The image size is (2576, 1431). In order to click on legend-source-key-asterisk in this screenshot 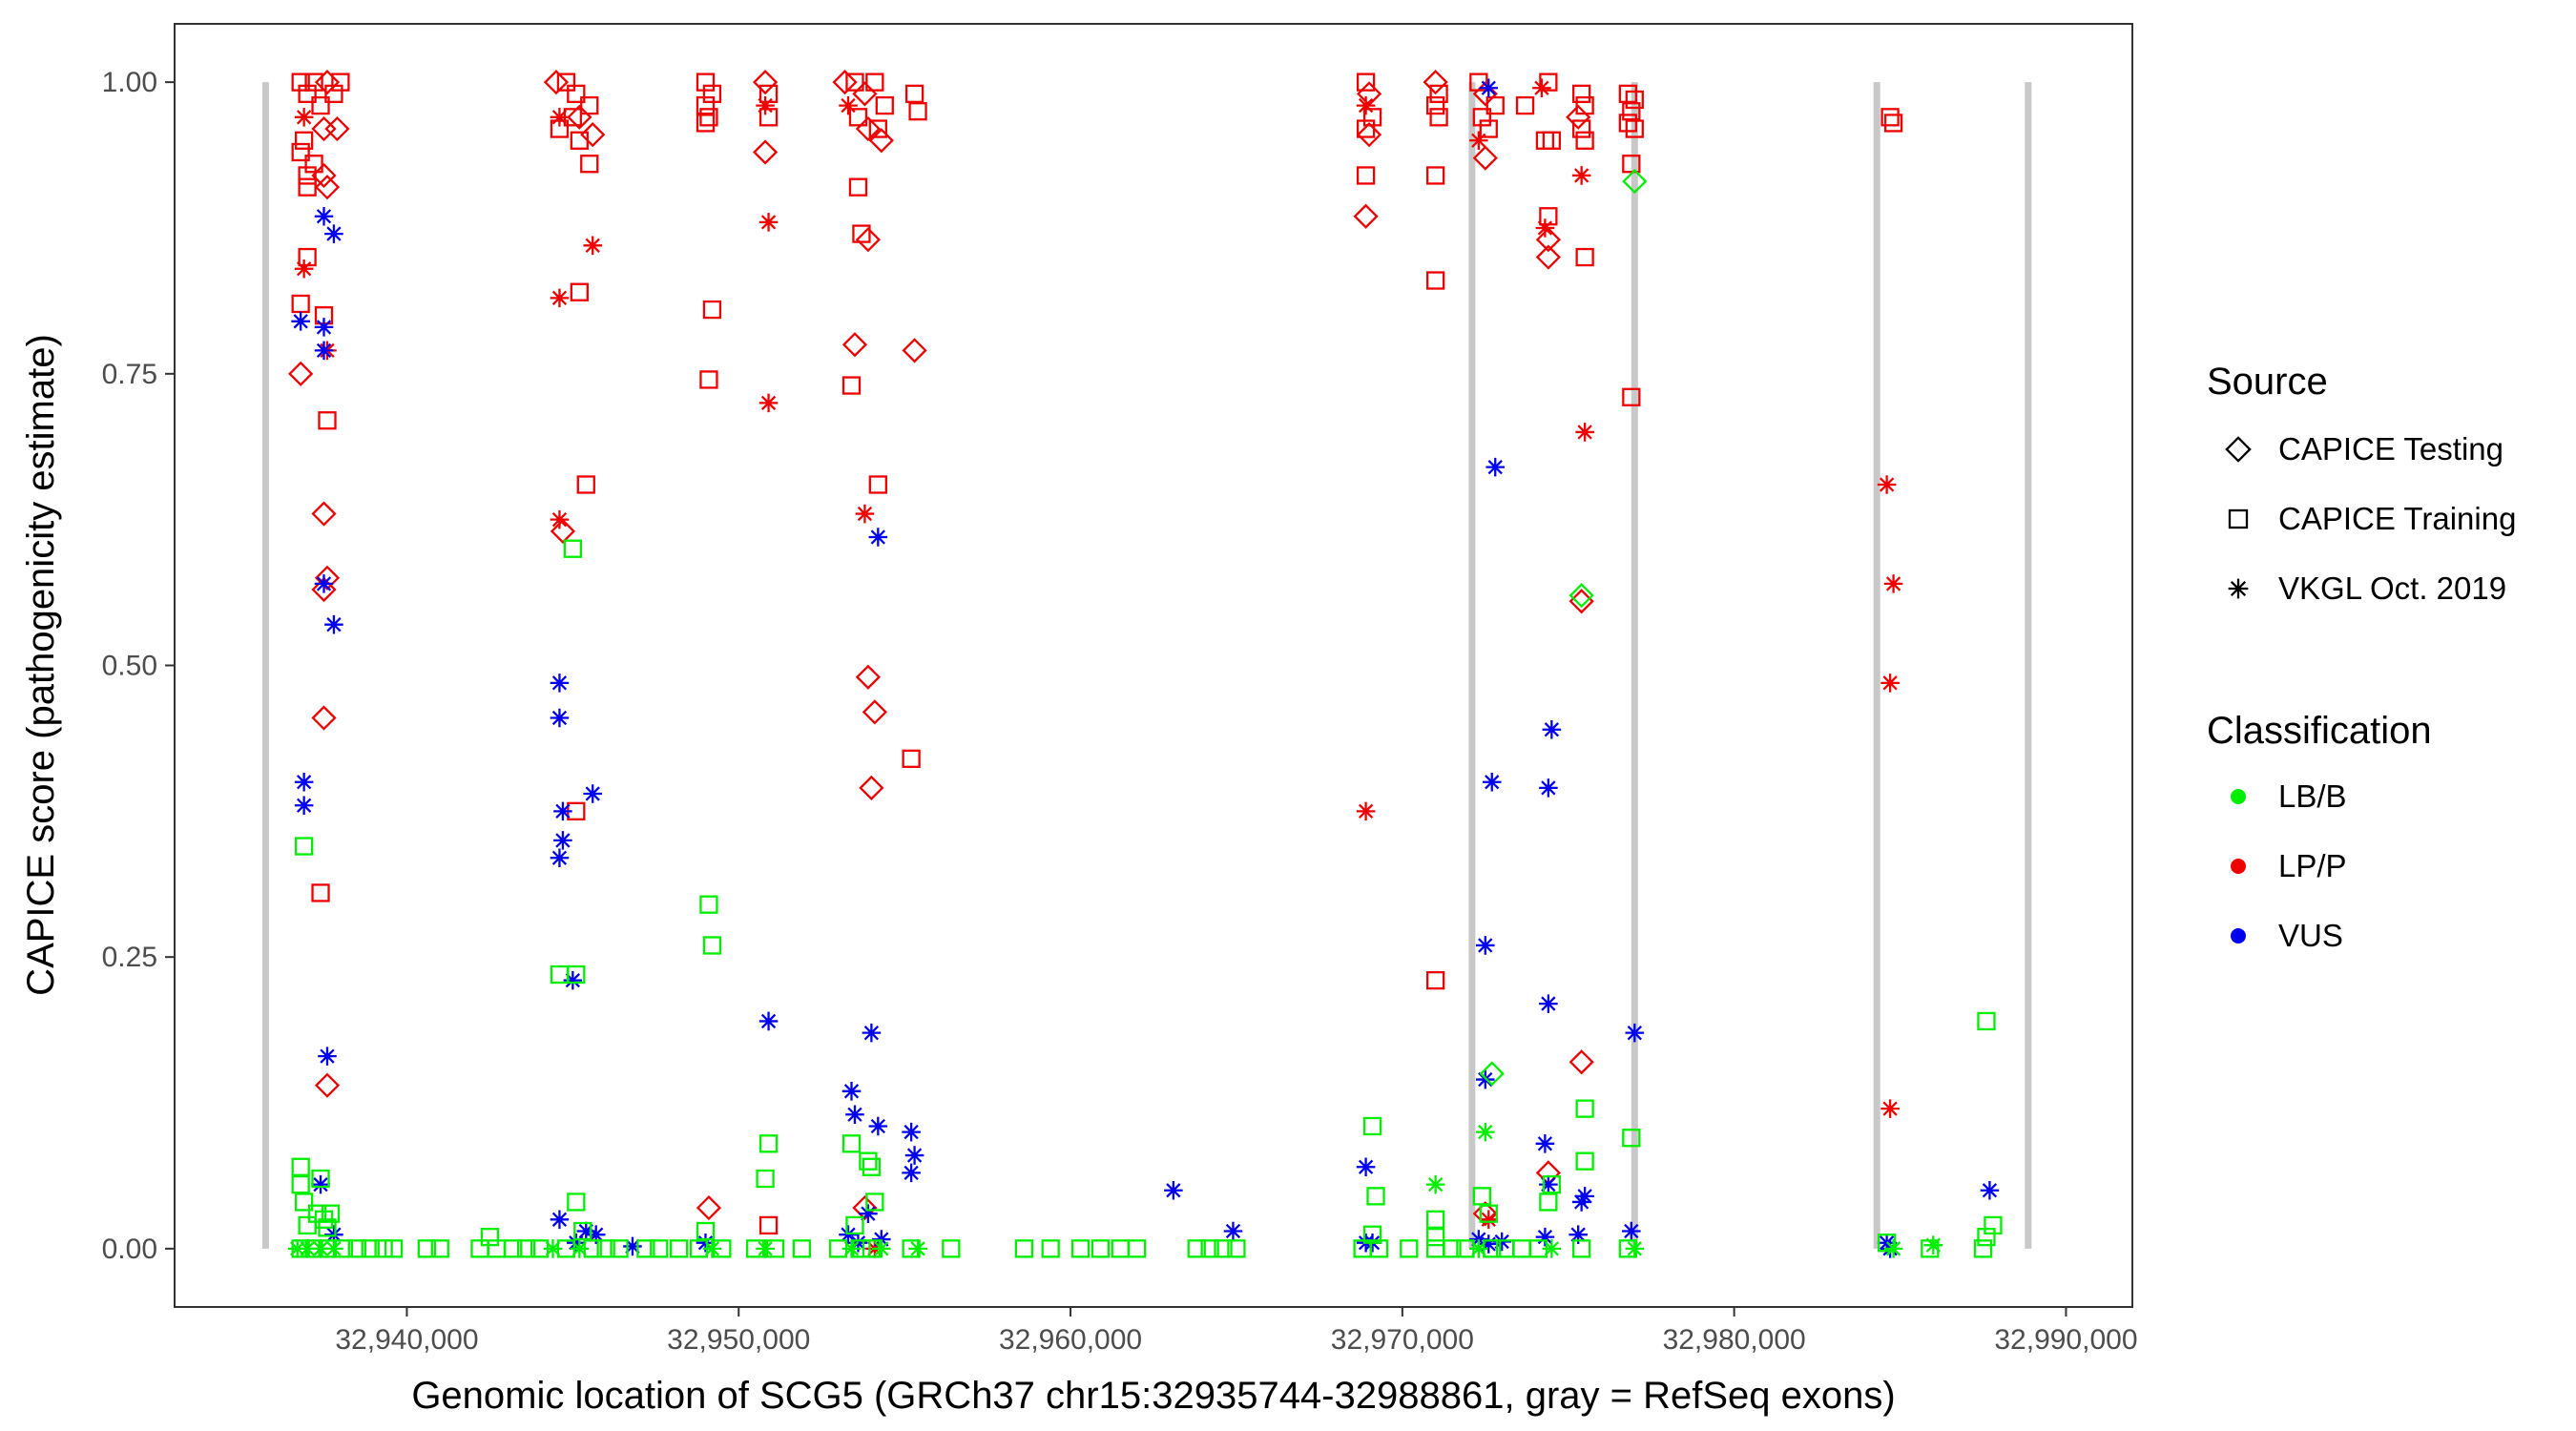, I will do `click(2238, 588)`.